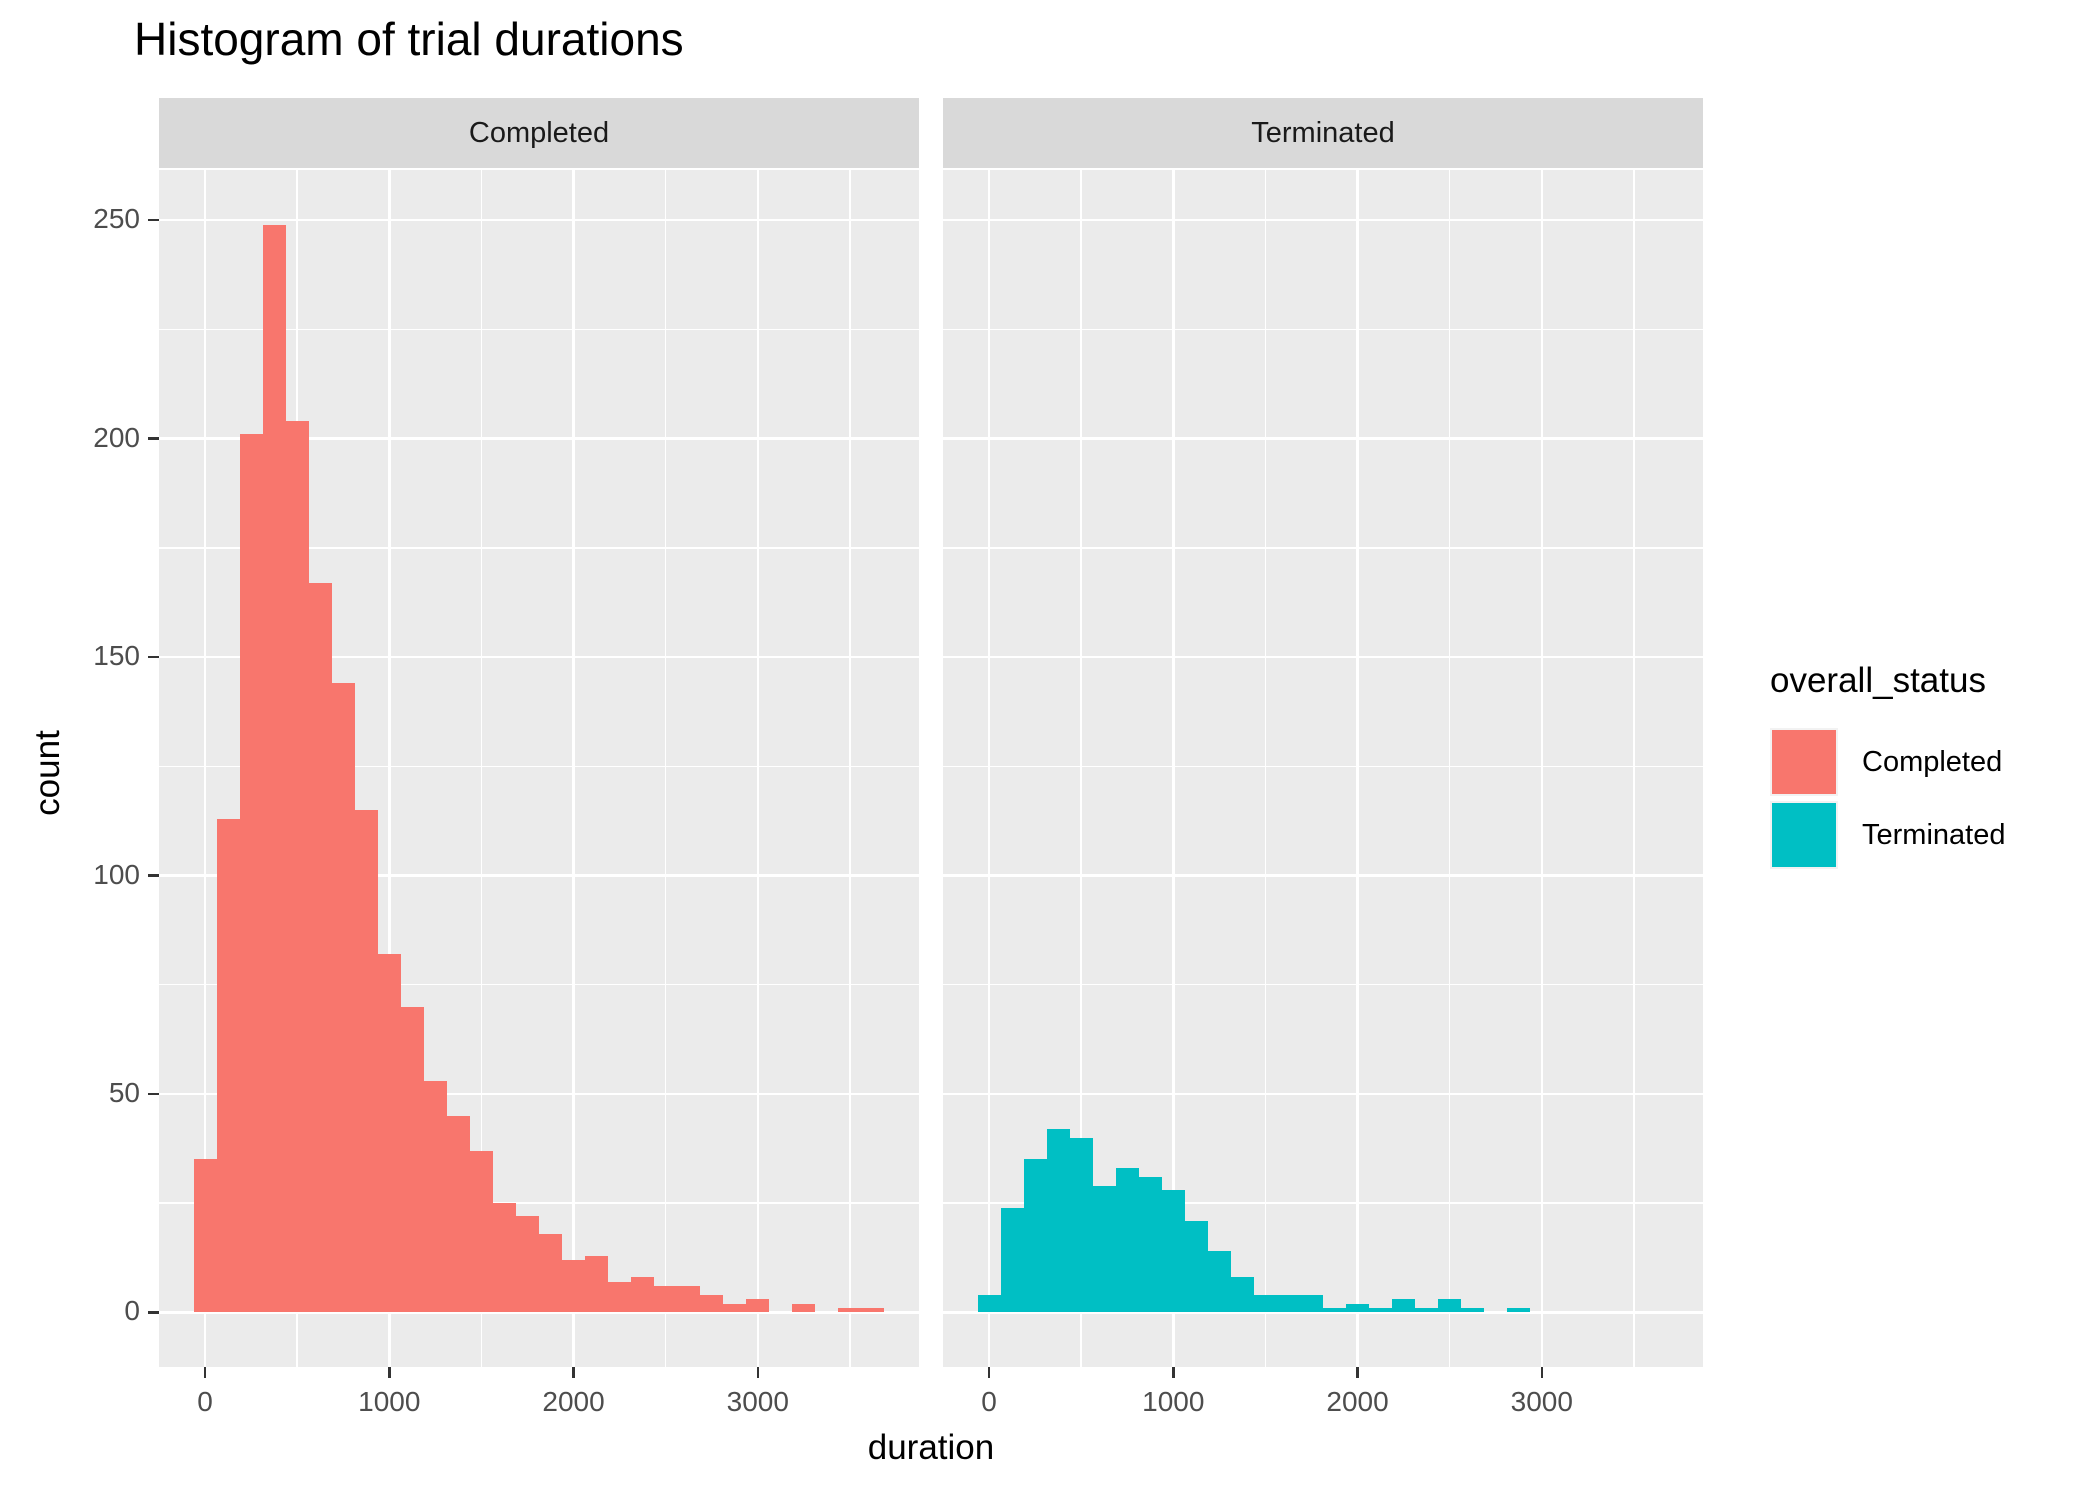 This screenshot has height=1499, width=2100. I want to click on facet-strip-terminated: Terminated, so click(1323, 133).